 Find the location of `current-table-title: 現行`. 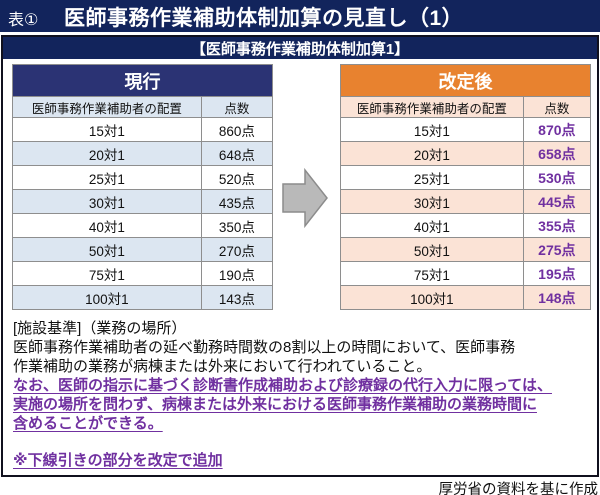

current-table-title: 現行 is located at coordinates (142, 80).